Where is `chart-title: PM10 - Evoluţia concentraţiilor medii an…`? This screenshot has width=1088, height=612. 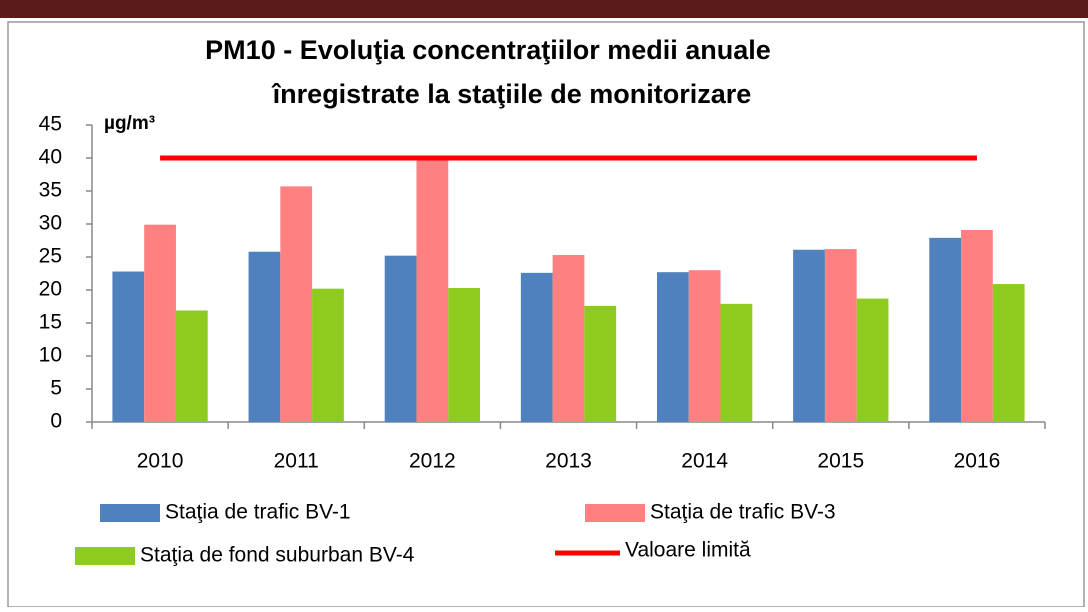 chart-title: PM10 - Evoluţia concentraţiilor medii an… is located at coordinates (488, 50).